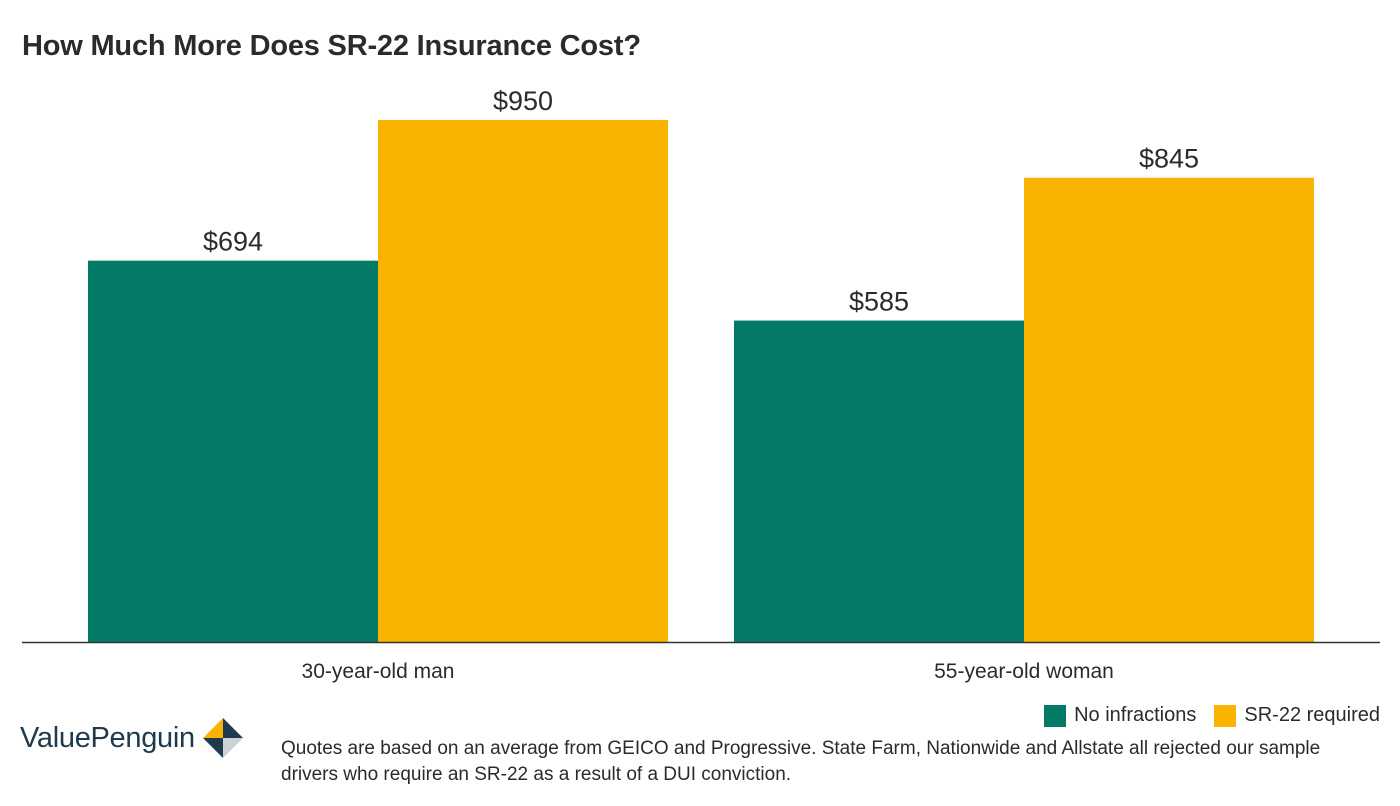  I want to click on valuepenguin-logo: ValuePenguin, so click(132, 738).